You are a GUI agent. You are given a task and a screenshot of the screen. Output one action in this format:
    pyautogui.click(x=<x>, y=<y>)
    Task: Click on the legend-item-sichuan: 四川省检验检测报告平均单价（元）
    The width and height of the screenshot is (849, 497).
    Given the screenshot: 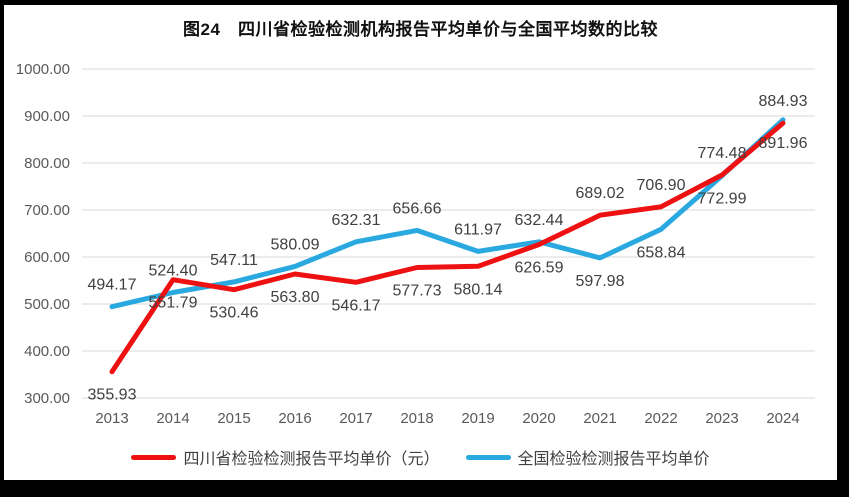 What is the action you would take?
    pyautogui.click(x=285, y=457)
    